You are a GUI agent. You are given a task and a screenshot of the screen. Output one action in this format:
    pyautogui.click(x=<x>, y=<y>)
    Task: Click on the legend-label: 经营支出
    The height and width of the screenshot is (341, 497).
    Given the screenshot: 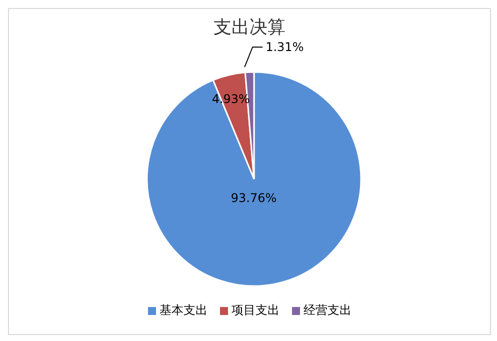 What is the action you would take?
    pyautogui.click(x=328, y=310)
    